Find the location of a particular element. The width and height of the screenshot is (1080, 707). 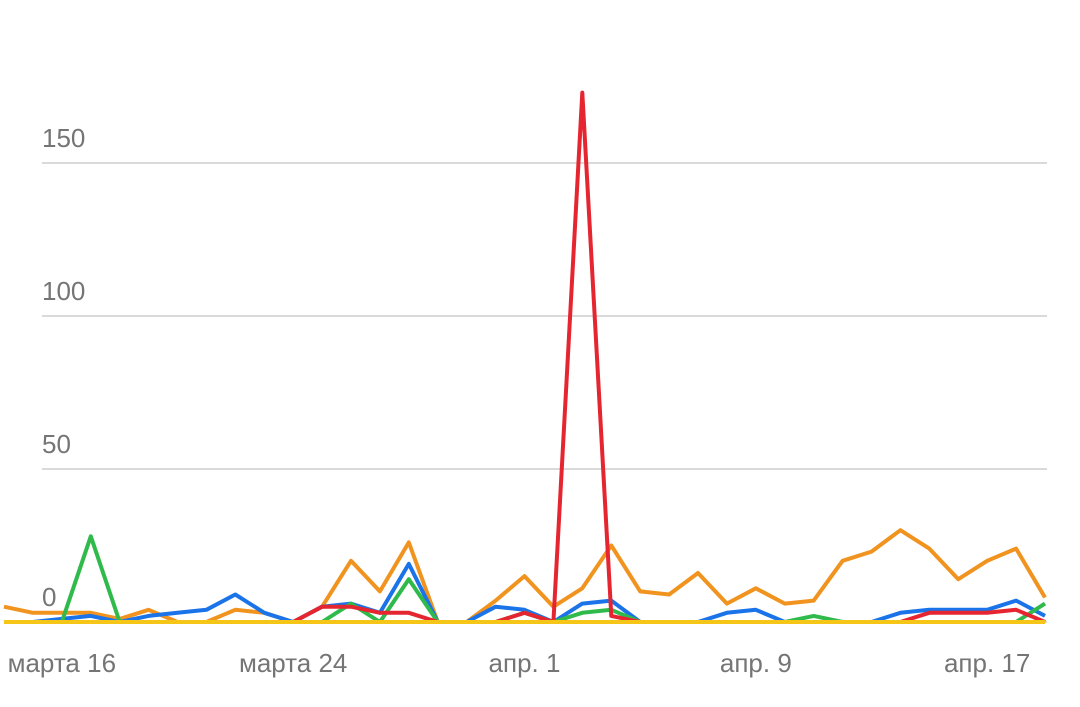

x-tick-label: апр. 1 is located at coordinates (525, 663).